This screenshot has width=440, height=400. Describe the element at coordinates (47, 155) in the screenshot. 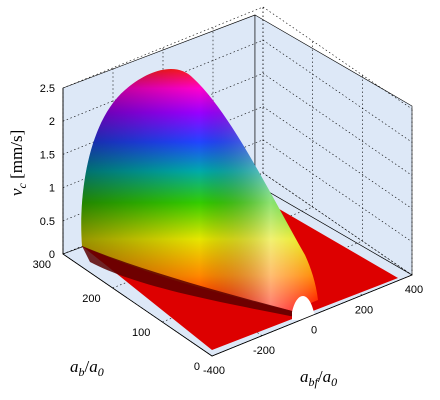

I see `z-tick-label: 1.5` at that location.